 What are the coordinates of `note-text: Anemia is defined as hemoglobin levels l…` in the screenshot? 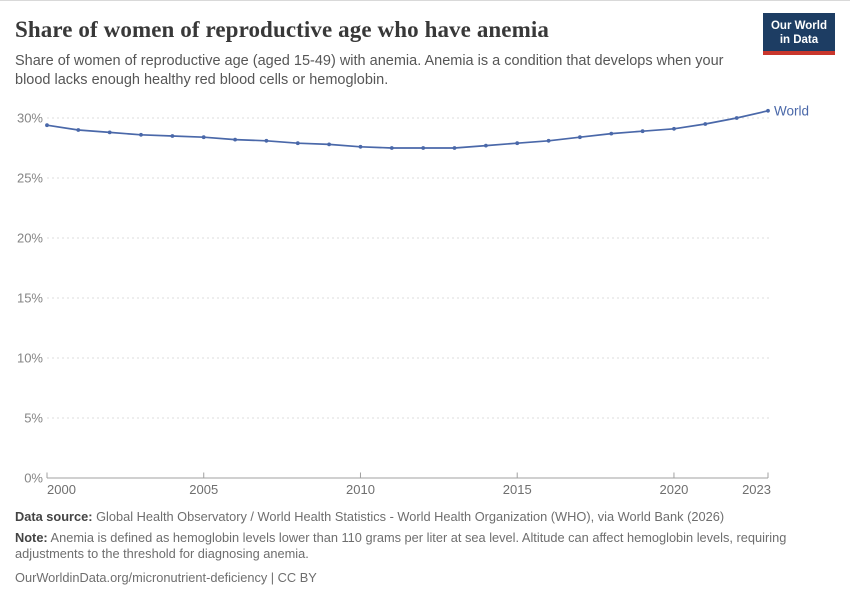 It's located at (401, 545).